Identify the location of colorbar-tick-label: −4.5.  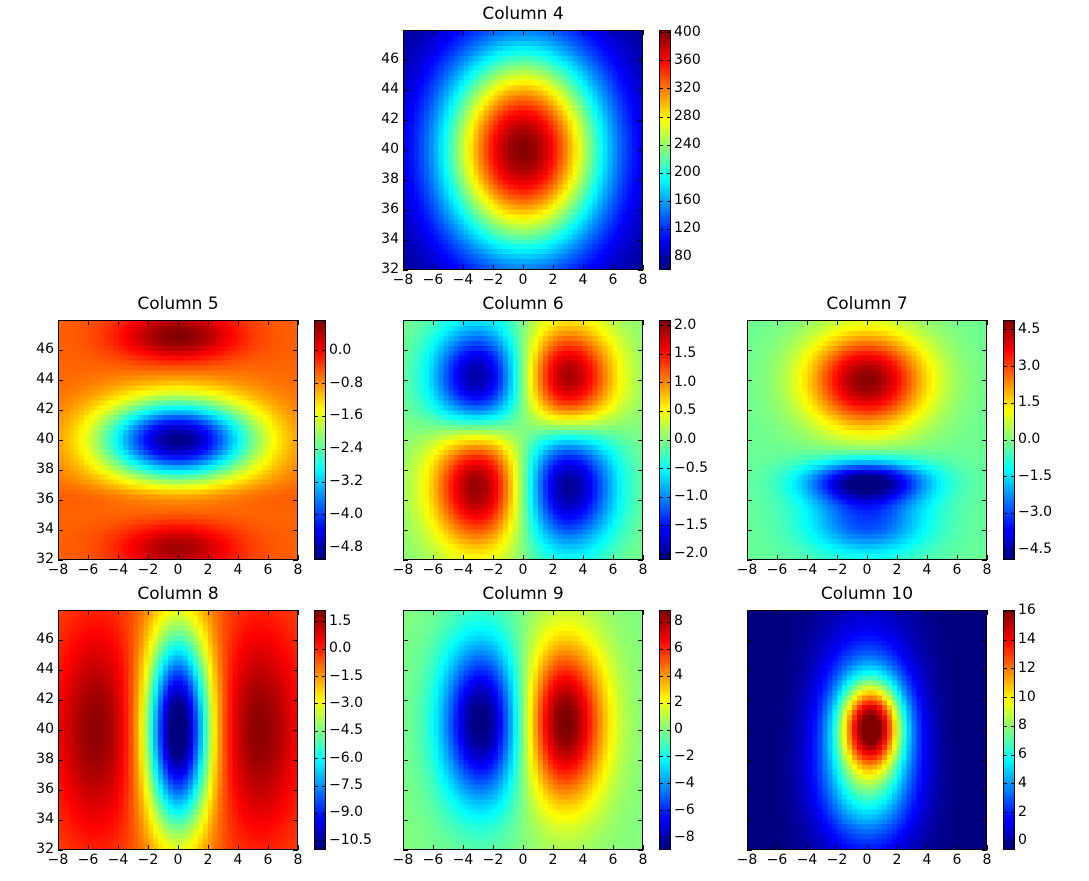
(1035, 549).